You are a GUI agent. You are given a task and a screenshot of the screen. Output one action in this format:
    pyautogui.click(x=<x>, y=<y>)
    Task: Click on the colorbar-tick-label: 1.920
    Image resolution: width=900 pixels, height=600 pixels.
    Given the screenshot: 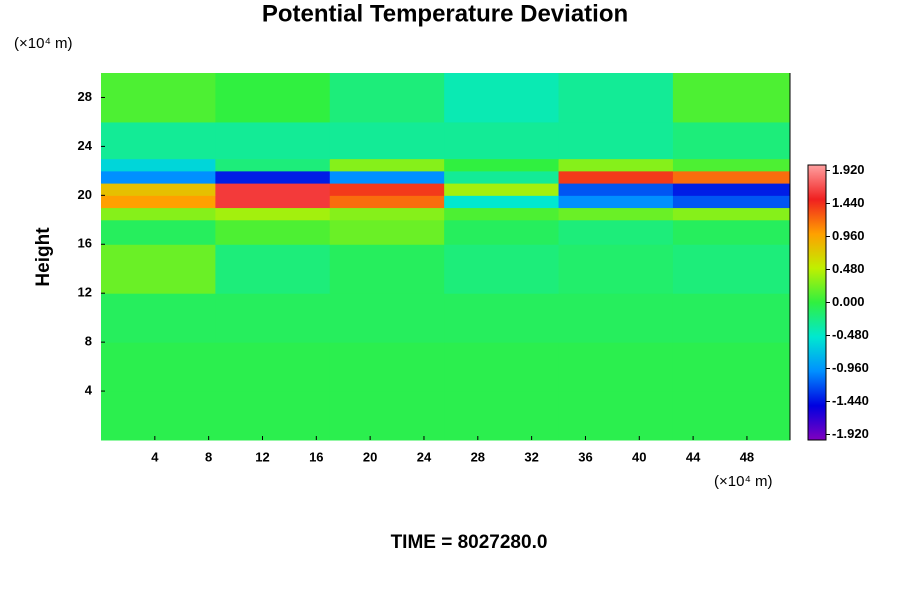 What is the action you would take?
    pyautogui.click(x=848, y=169)
    